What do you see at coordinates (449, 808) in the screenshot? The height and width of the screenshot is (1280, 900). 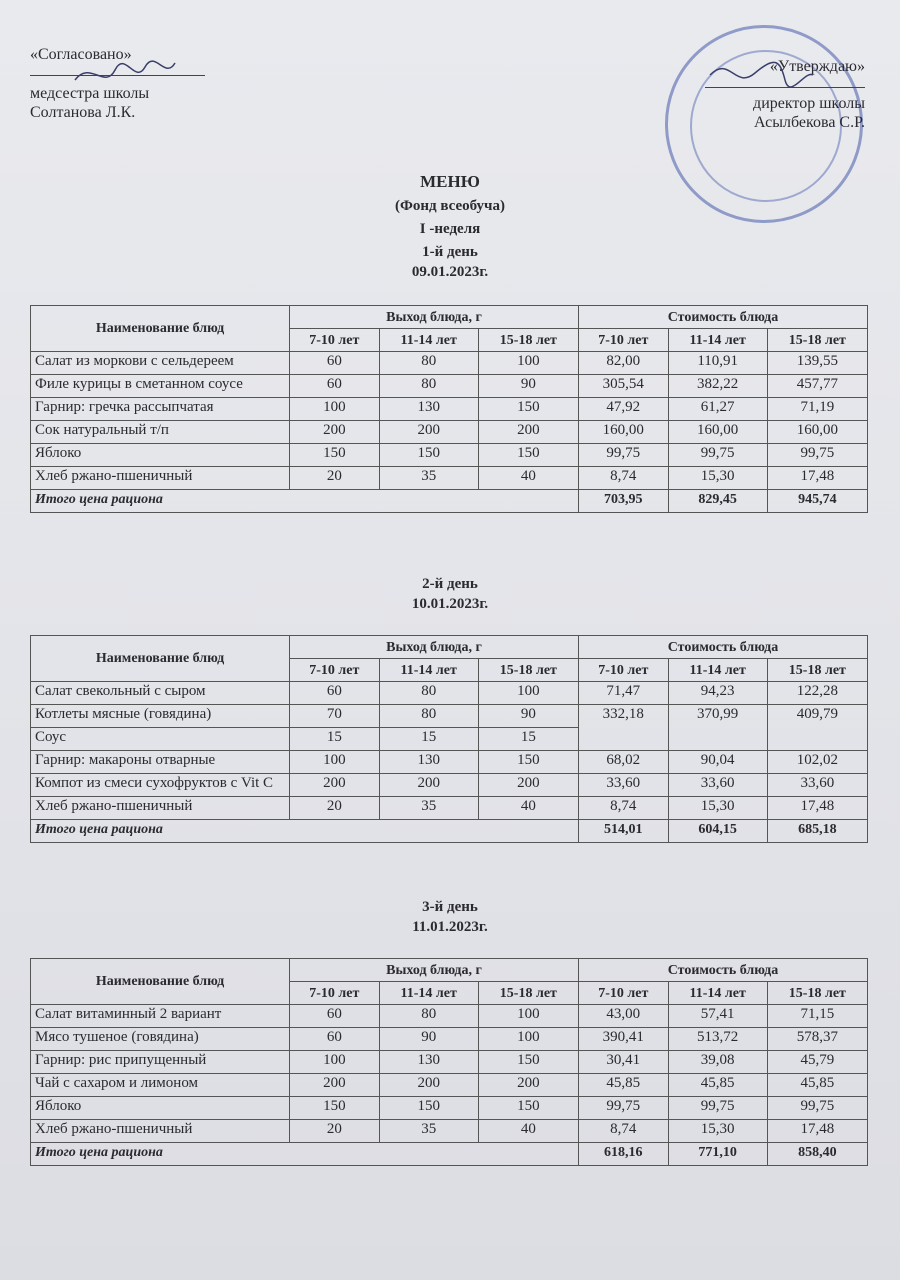 I see `table-row: Хлеб ржано-пшеничный 20 35 40 8,74 15,30 17,48` at bounding box center [449, 808].